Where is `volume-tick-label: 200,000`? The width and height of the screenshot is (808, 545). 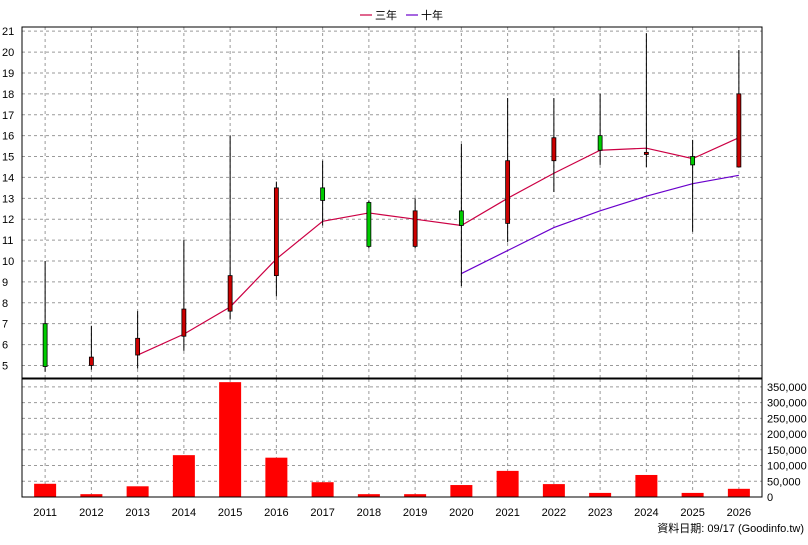 volume-tick-label: 200,000 is located at coordinates (787, 435).